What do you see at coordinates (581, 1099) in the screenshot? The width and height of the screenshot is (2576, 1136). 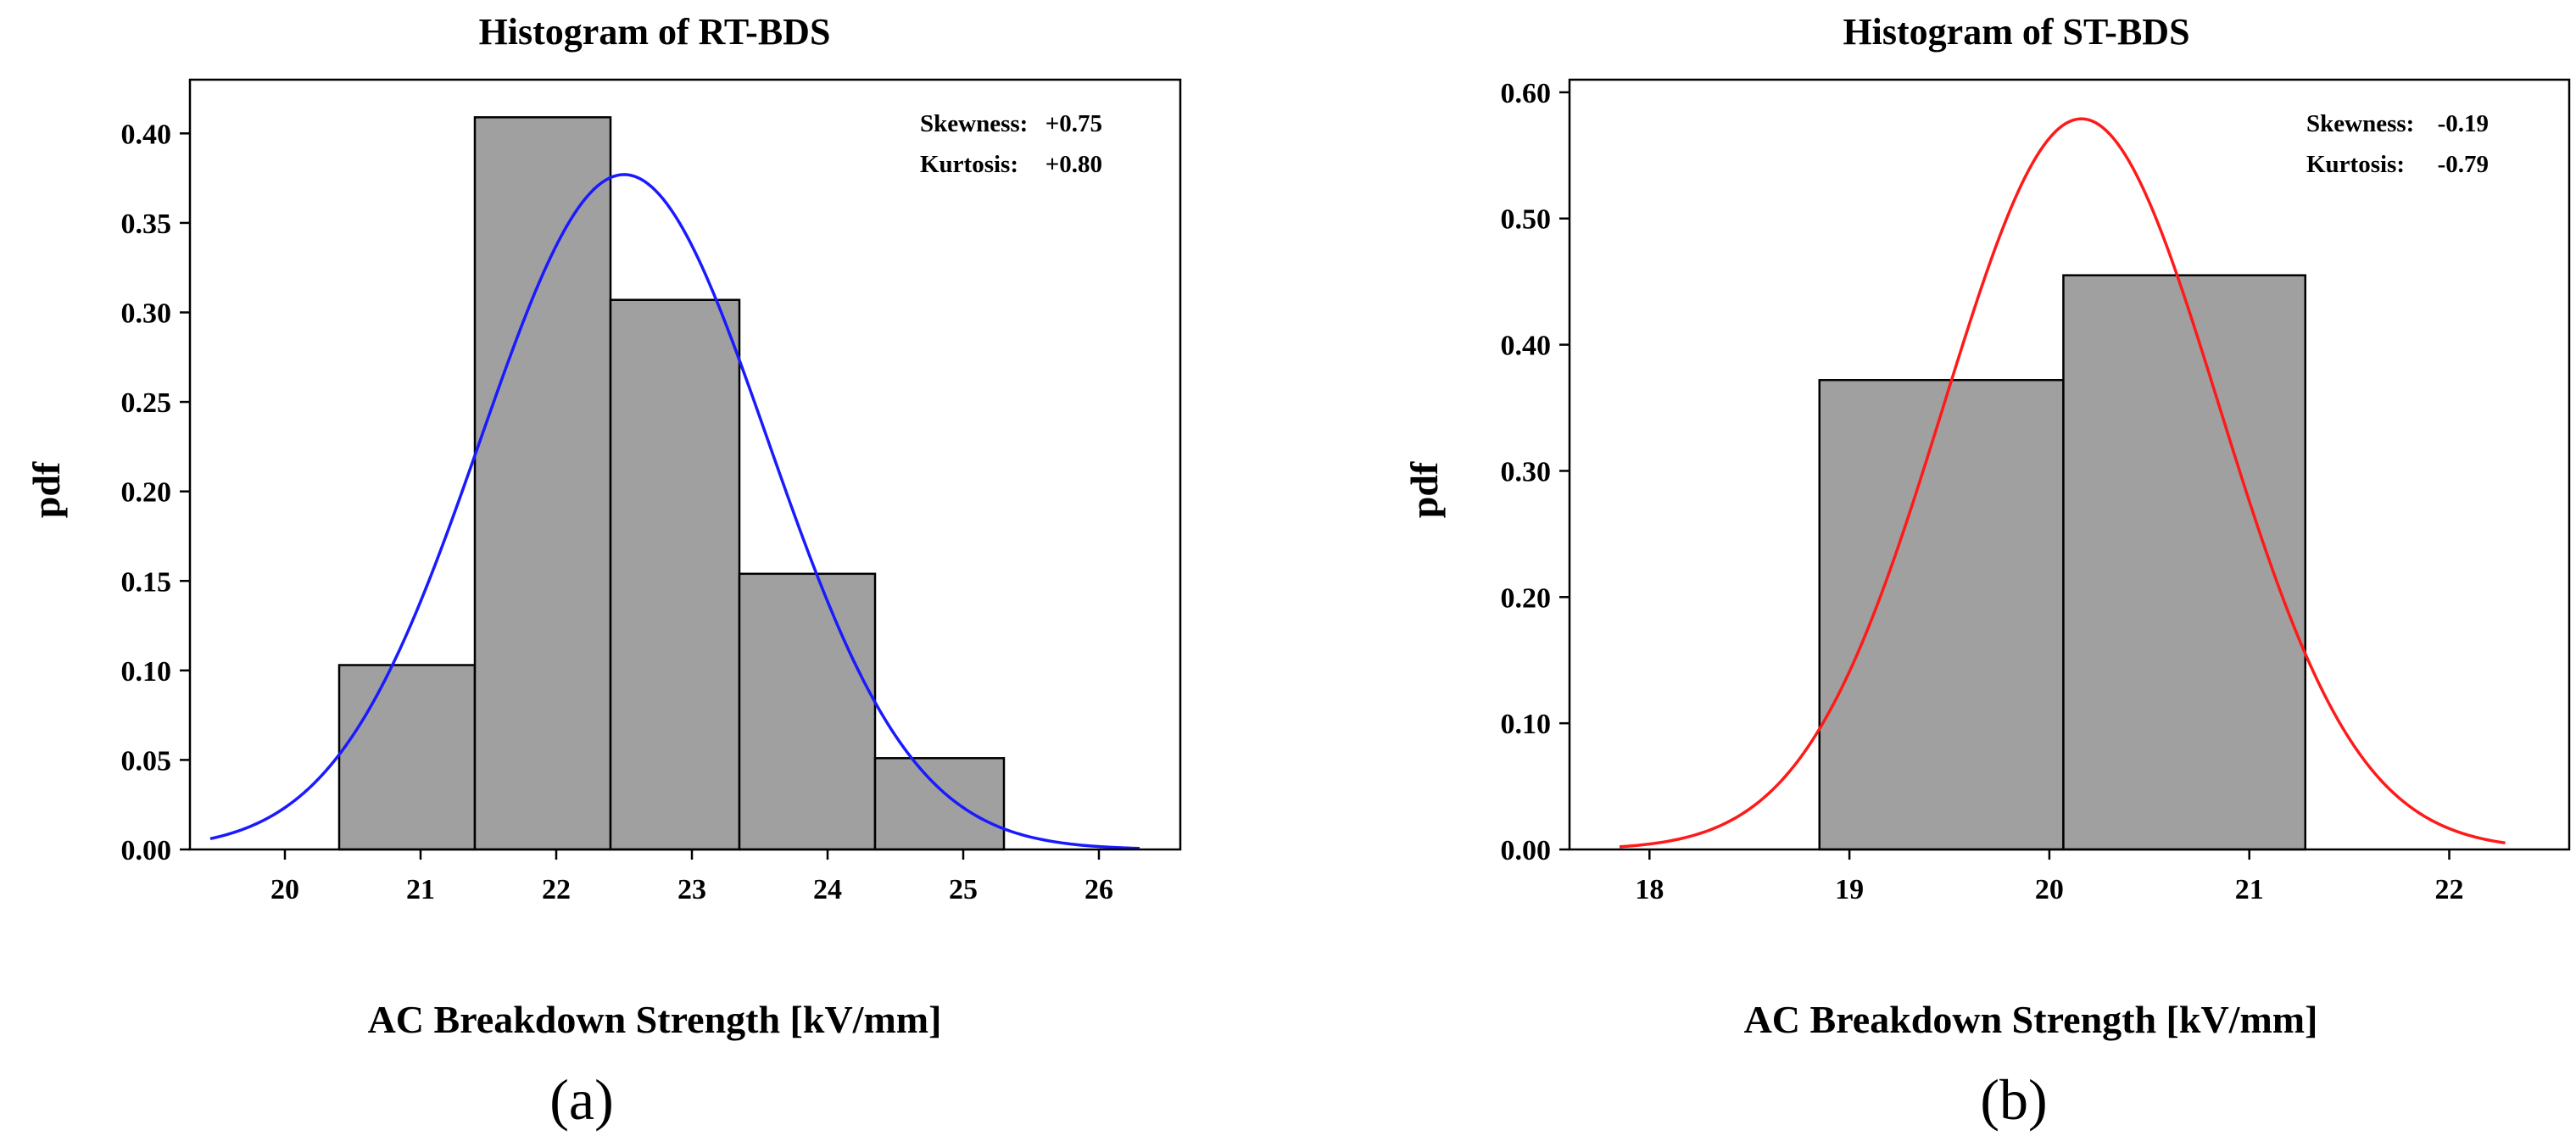 I see `panel-label: (a)` at bounding box center [581, 1099].